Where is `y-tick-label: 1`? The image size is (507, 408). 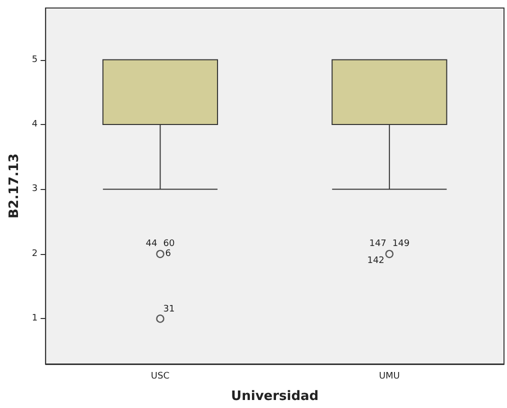 y-tick-label: 1 is located at coordinates (35, 319).